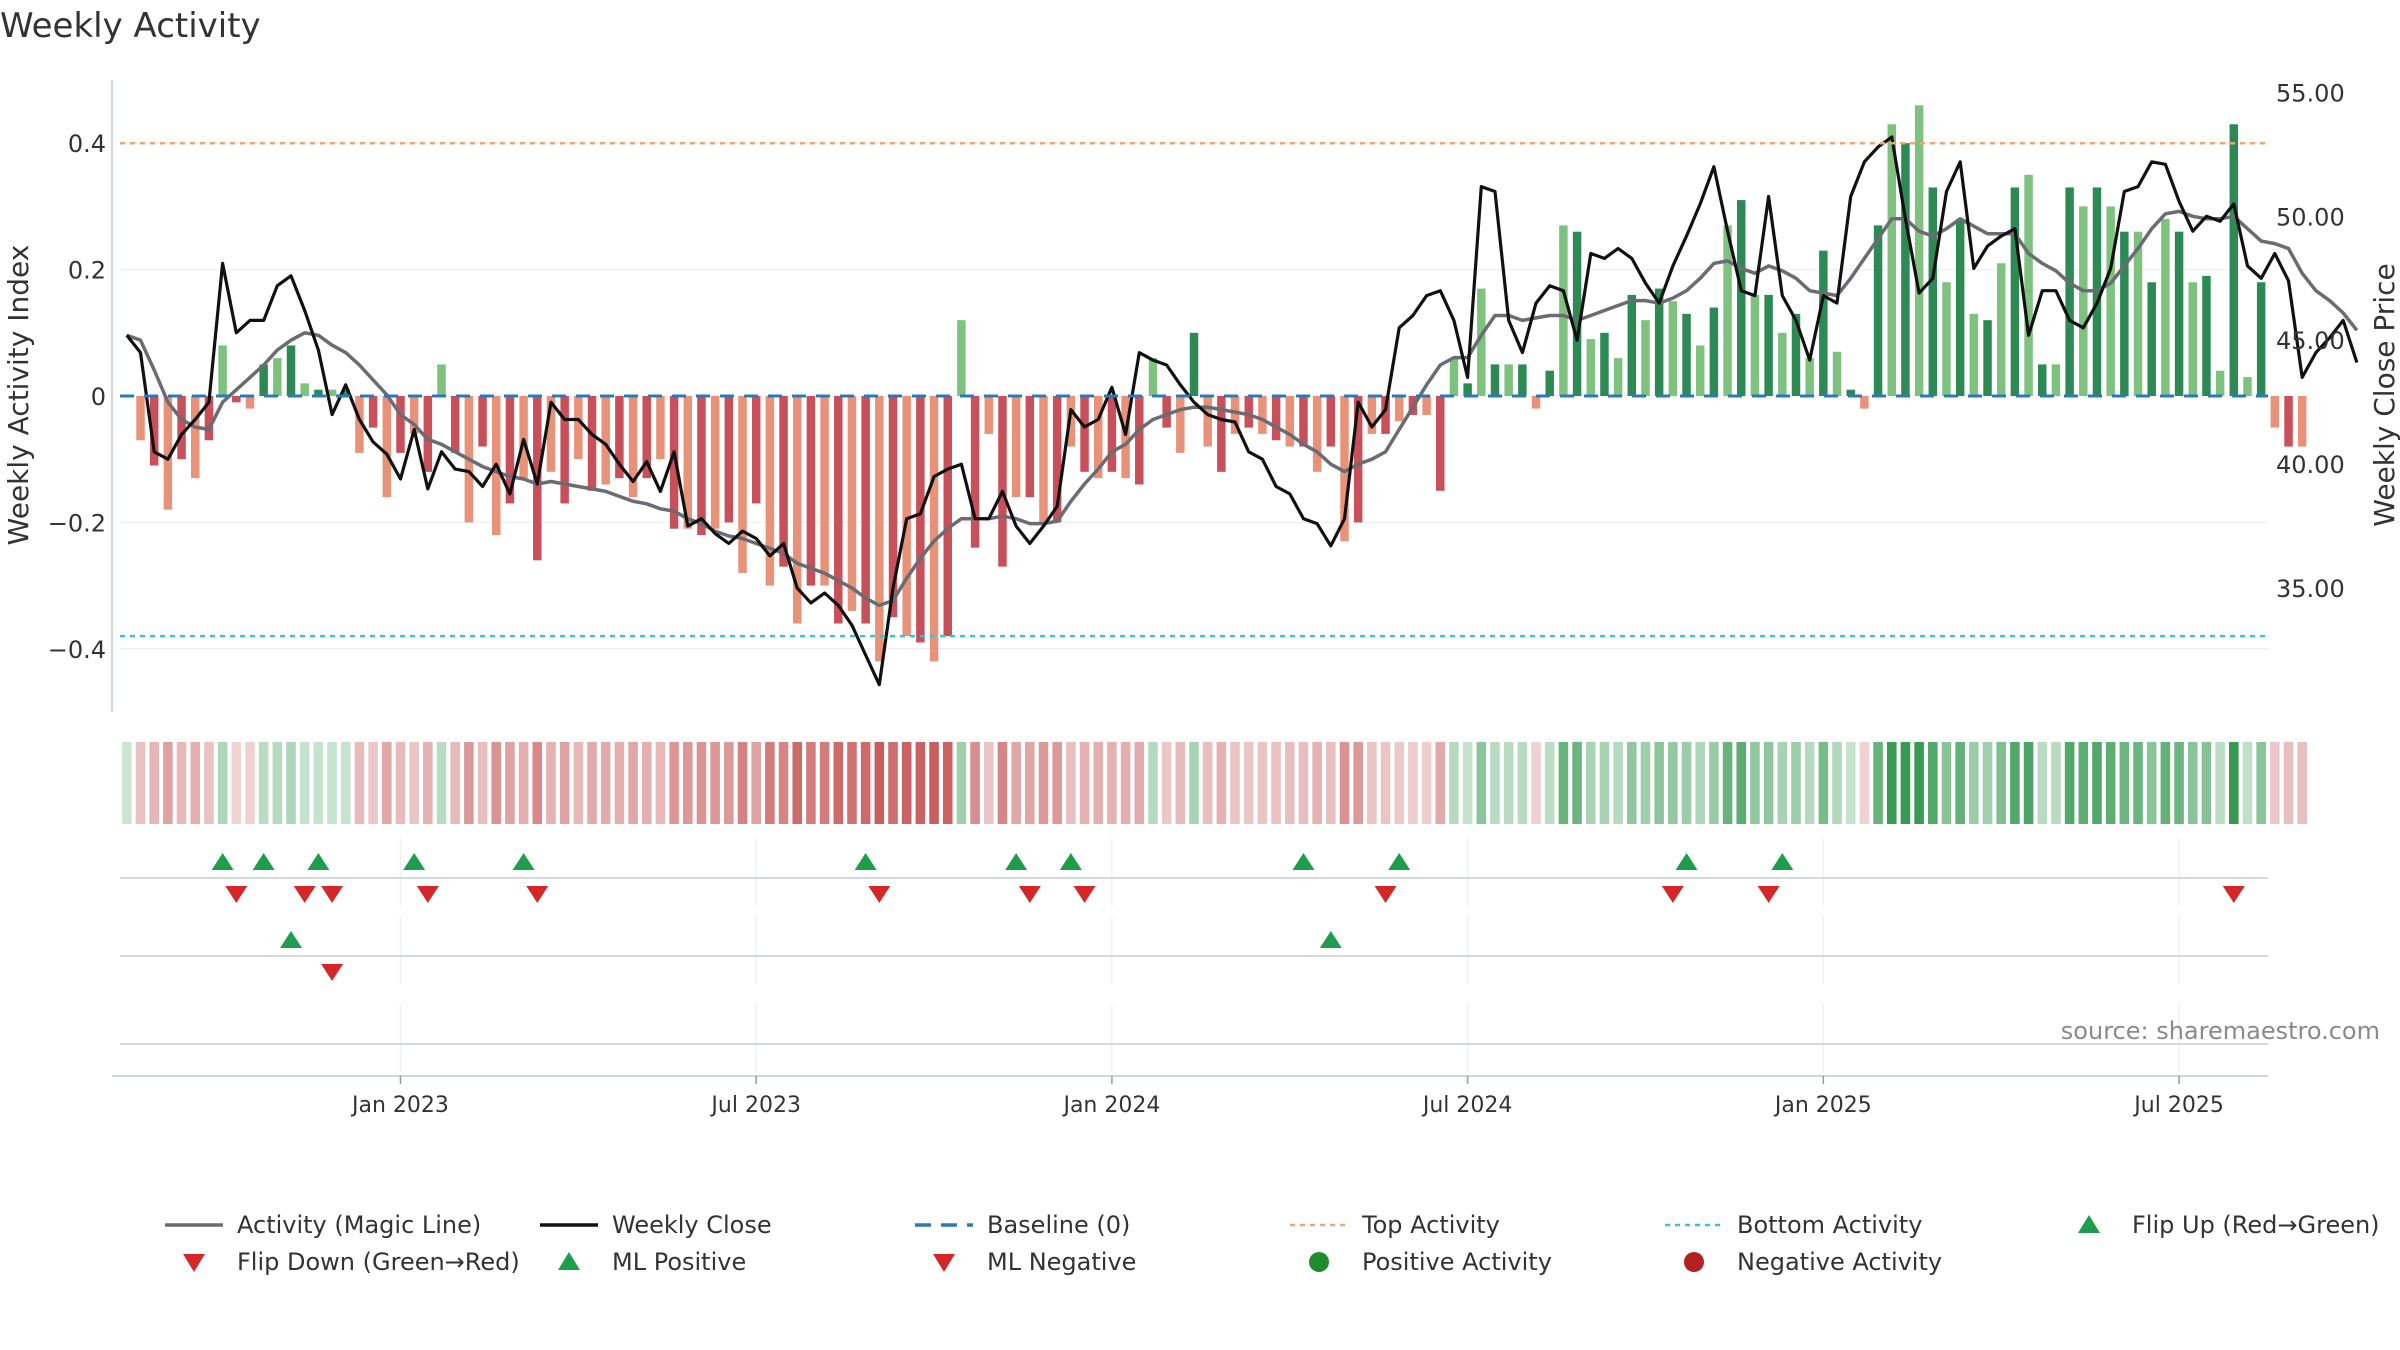 Image resolution: width=2400 pixels, height=1350 pixels. I want to click on legend-label: Bottom Activity, so click(1829, 1225).